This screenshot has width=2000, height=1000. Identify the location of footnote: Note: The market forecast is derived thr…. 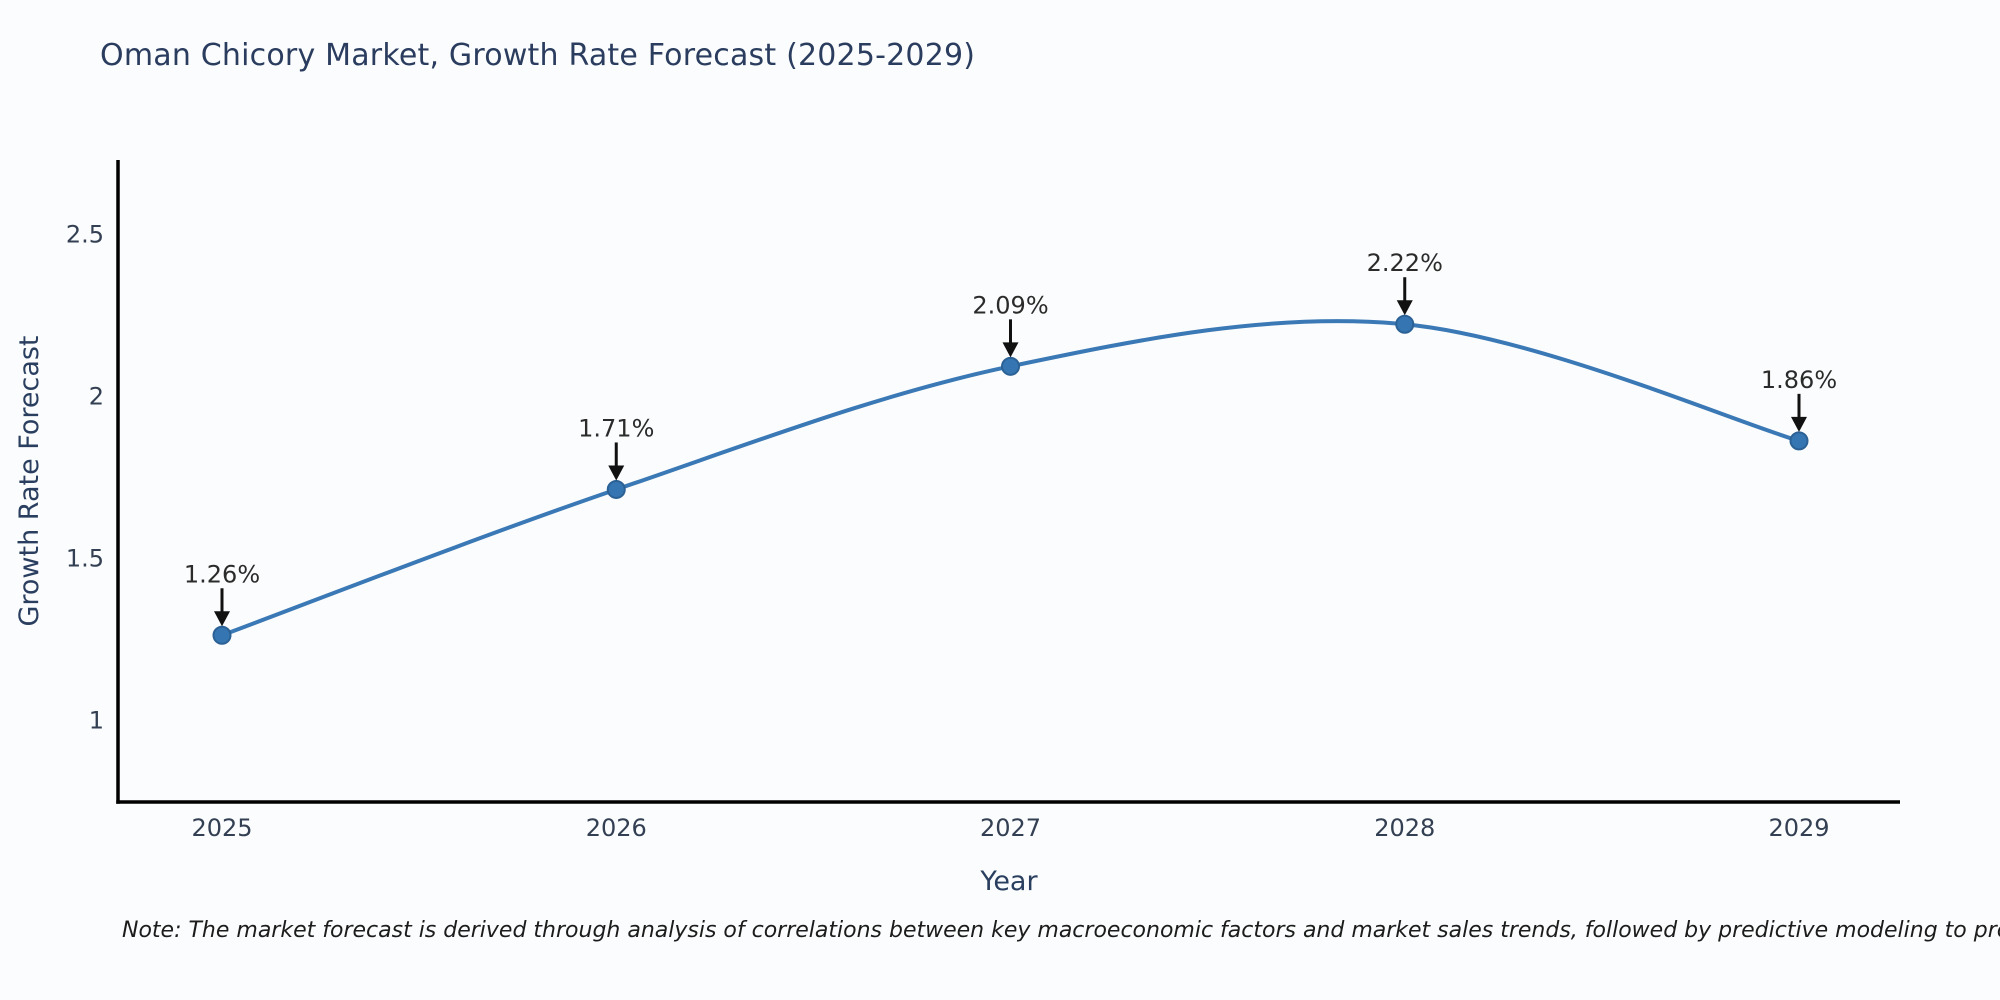
(1061, 930).